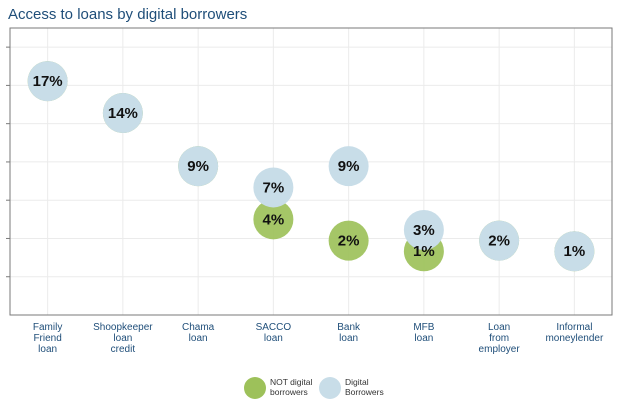  What do you see at coordinates (574, 338) in the screenshot?
I see `category-label-line: moneylender` at bounding box center [574, 338].